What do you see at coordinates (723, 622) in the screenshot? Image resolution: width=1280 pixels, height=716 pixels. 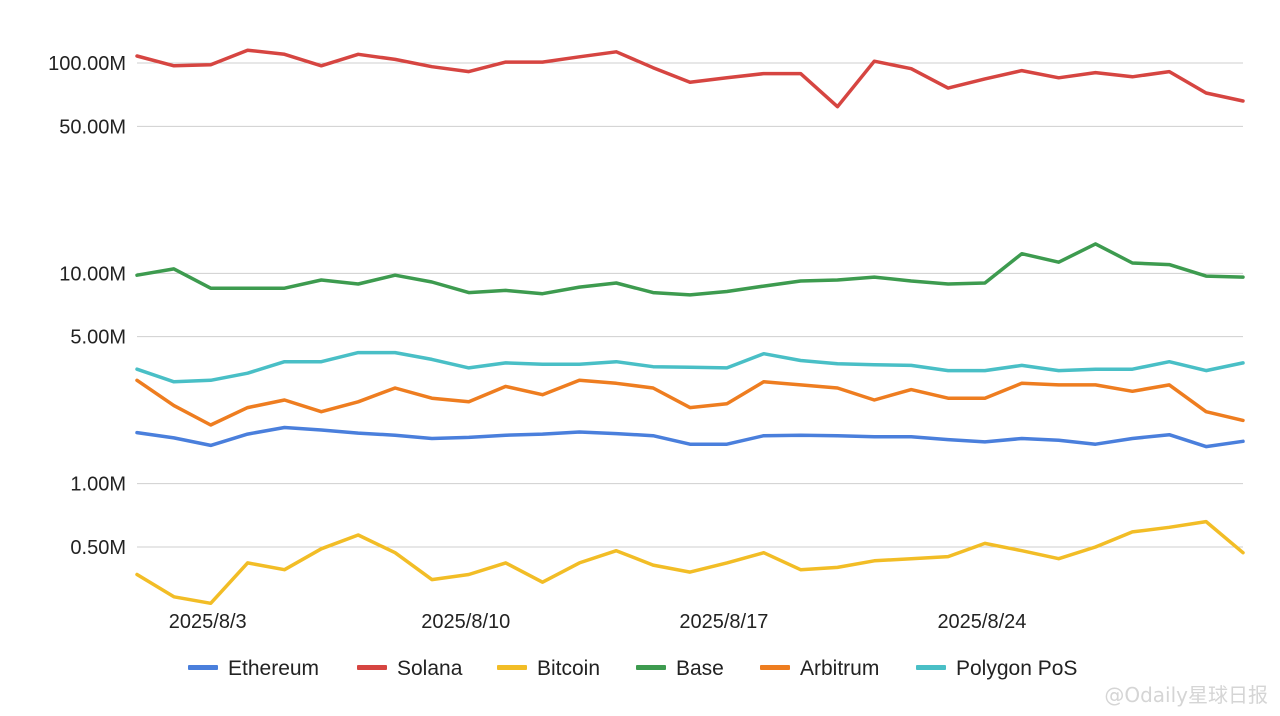 I see `x-tick-label: 2025/8/17` at bounding box center [723, 622].